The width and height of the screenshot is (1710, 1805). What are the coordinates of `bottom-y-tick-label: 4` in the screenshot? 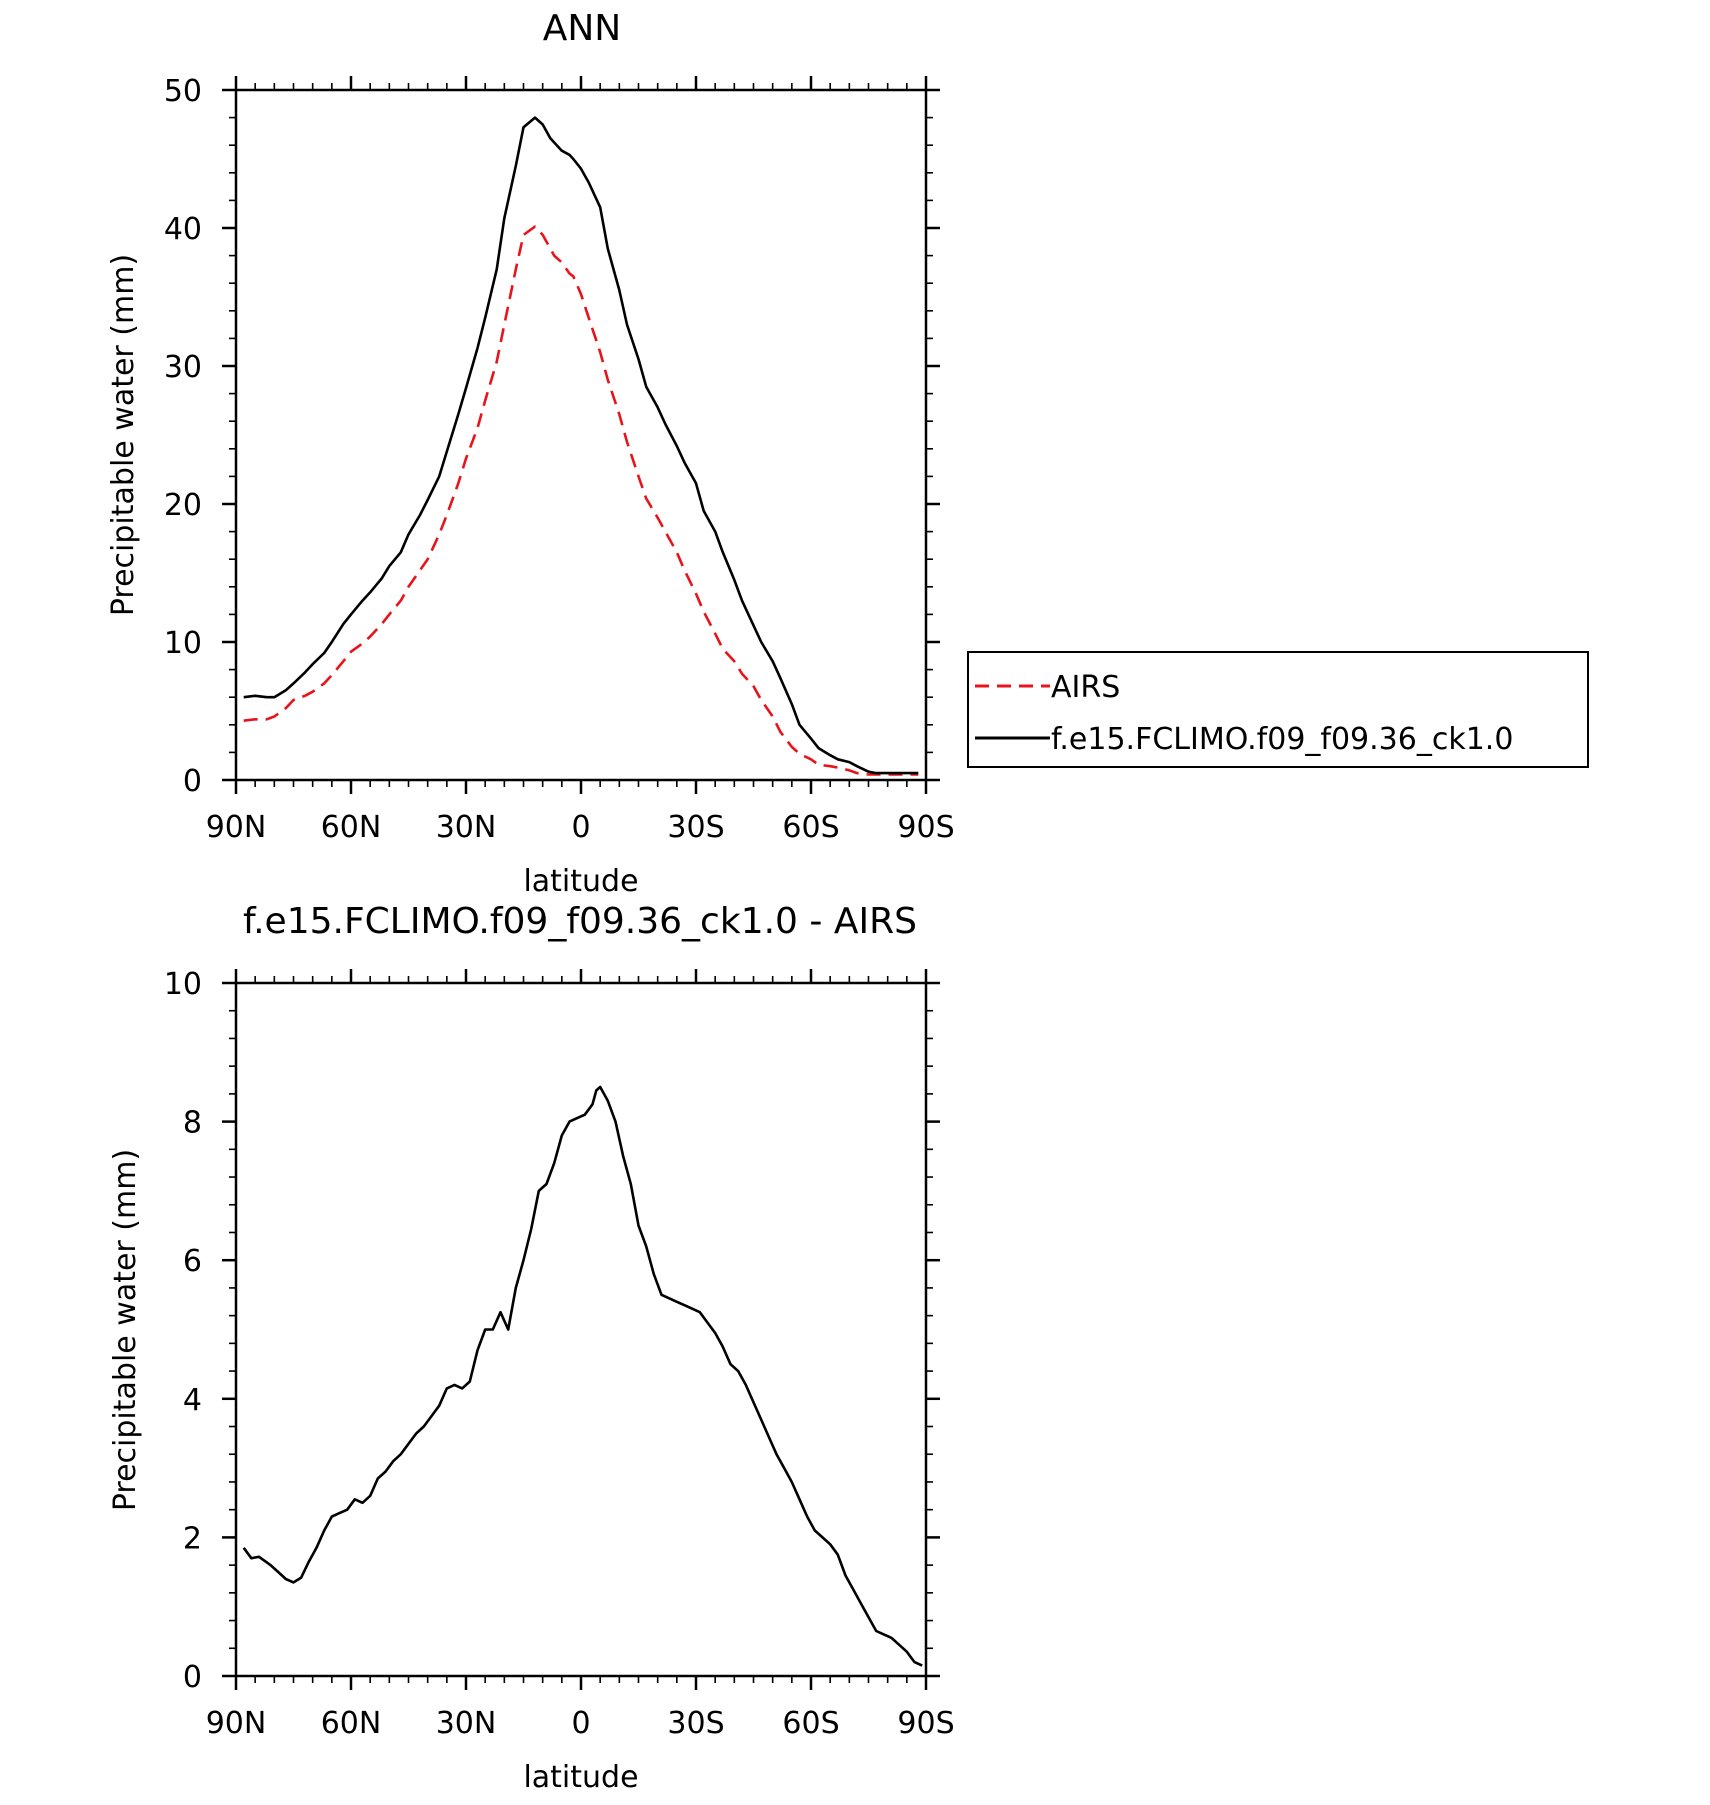 It's located at (192, 1400).